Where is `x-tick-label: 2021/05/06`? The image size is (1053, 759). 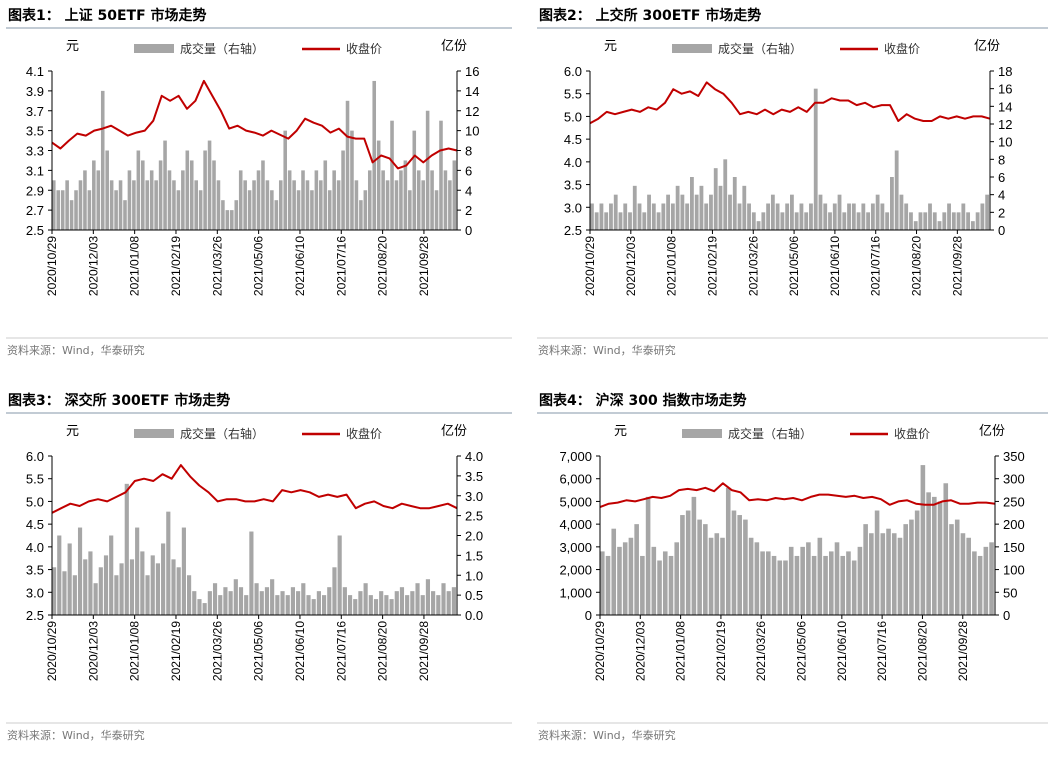
x-tick-label: 2021/05/06 is located at coordinates (794, 266).